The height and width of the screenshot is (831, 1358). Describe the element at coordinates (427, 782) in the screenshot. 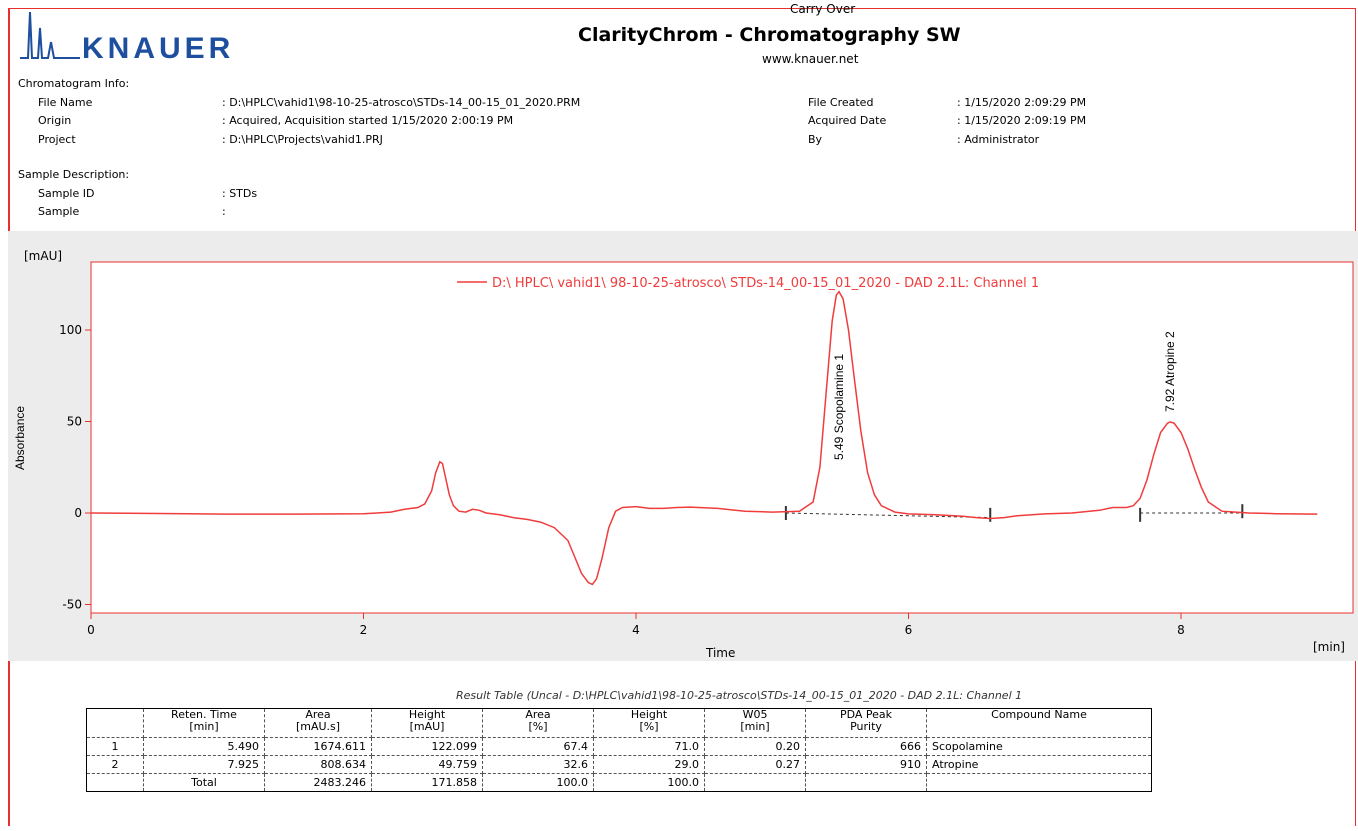

I see `table-cell: 171.858` at that location.